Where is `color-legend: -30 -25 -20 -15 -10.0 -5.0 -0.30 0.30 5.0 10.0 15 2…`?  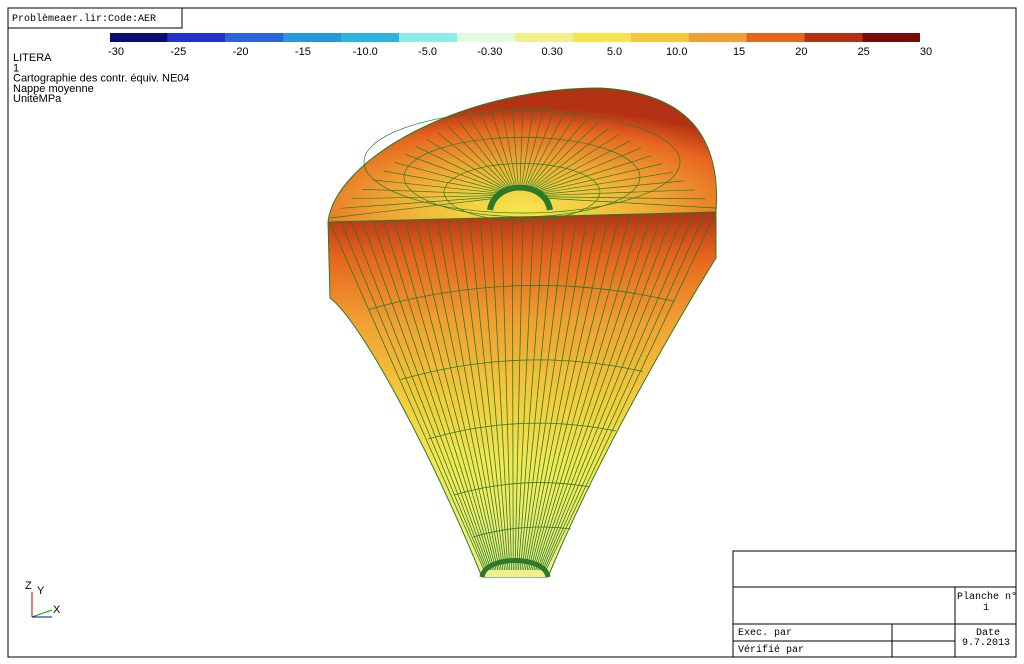
color-legend: -30 -25 -20 -15 -10.0 -5.0 -0.30 0.30 5.0 10.0 15 2… is located at coordinates (520, 45).